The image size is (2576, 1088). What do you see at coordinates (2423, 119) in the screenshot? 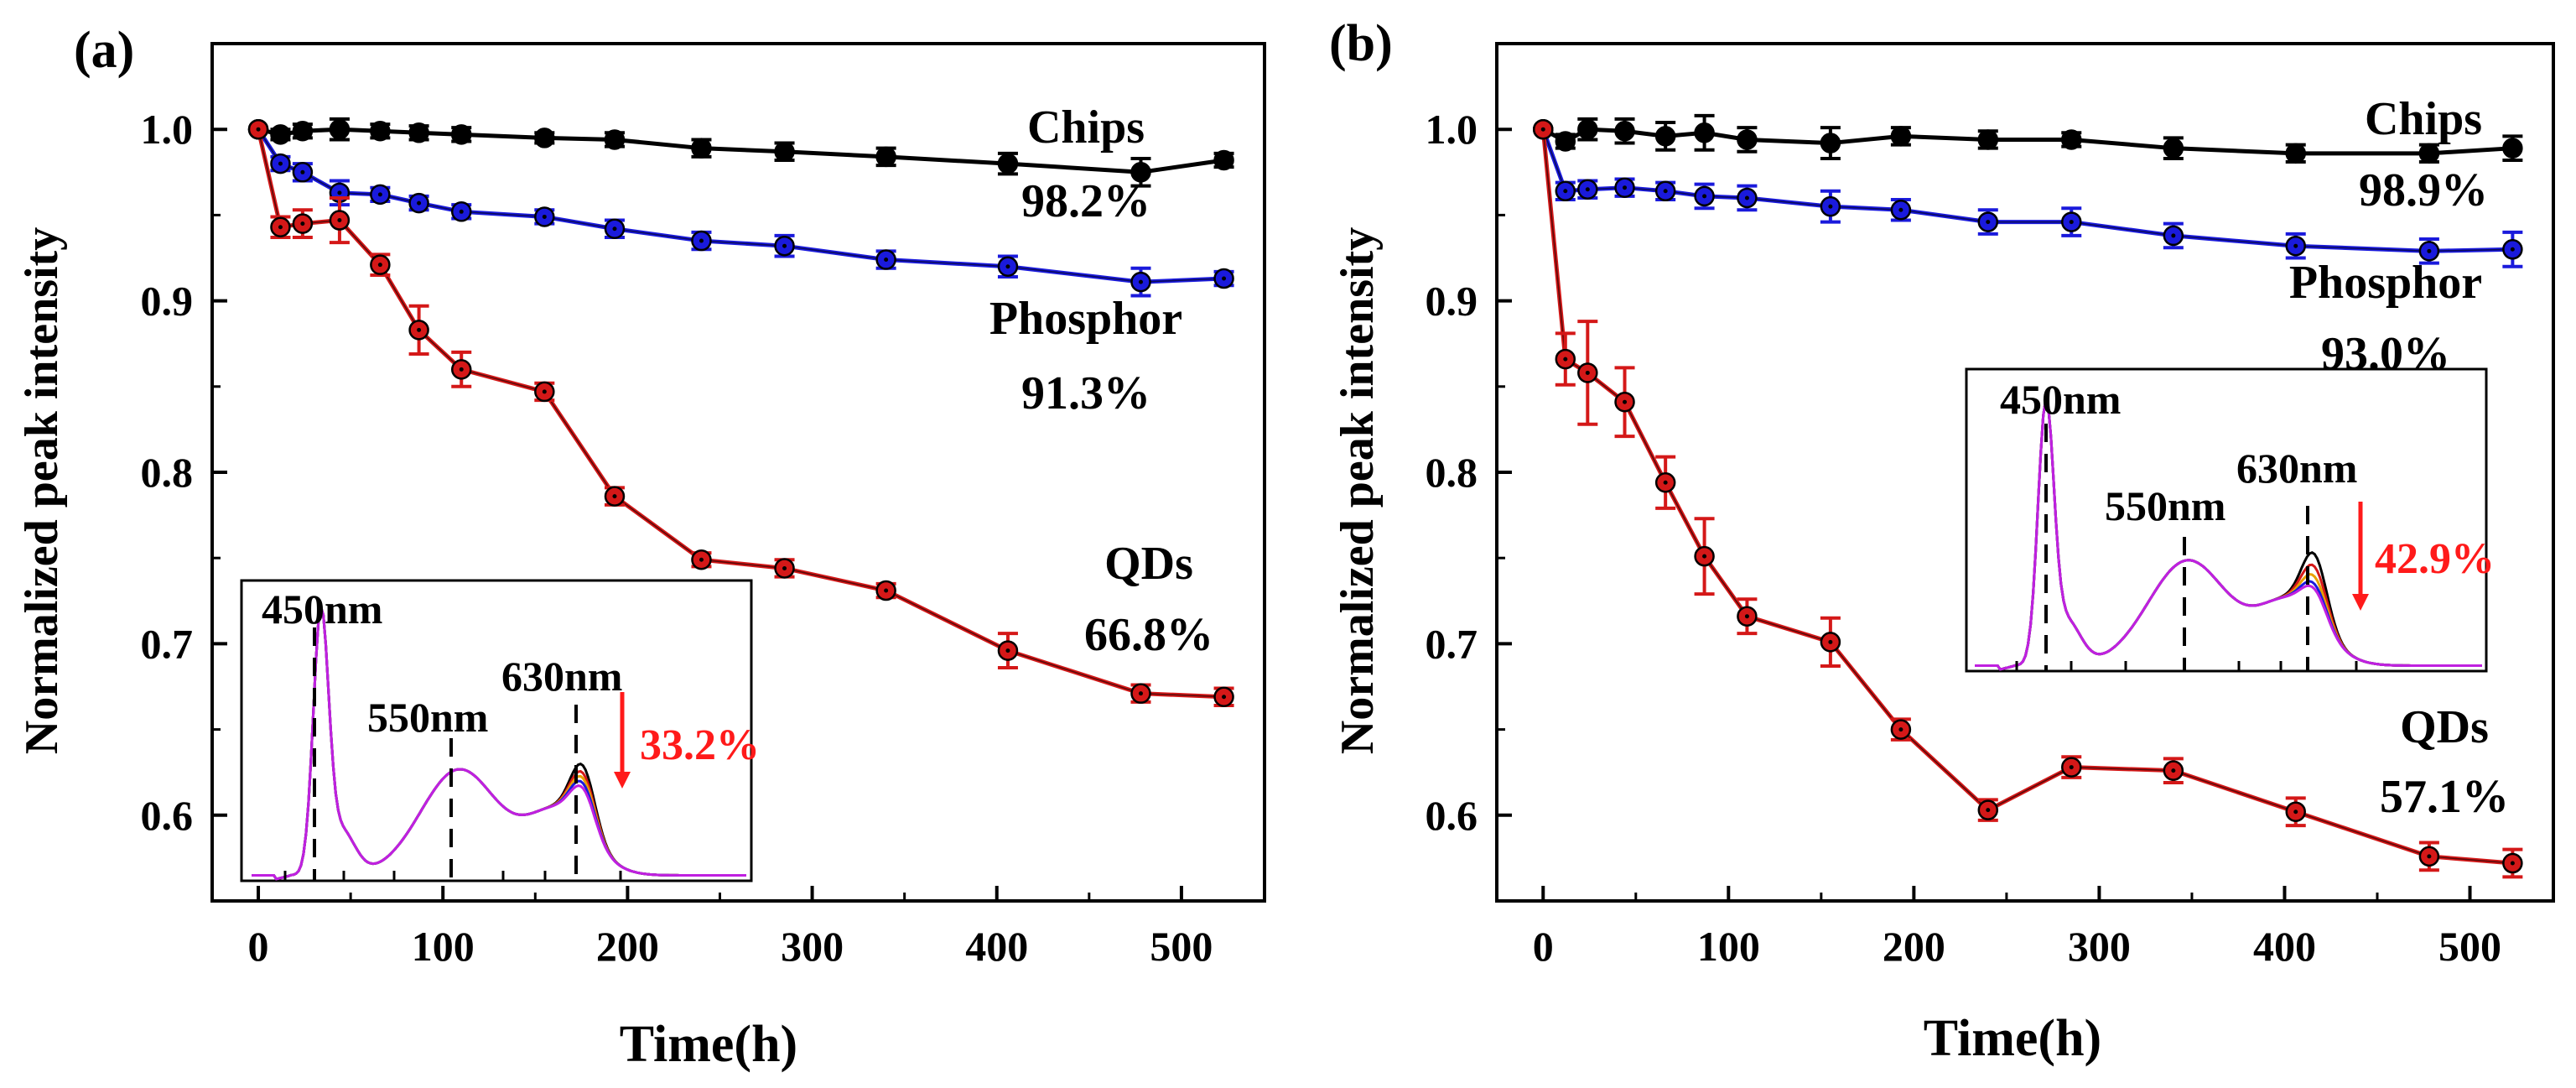
I see `panel-b-chips-label: Chips` at bounding box center [2423, 119].